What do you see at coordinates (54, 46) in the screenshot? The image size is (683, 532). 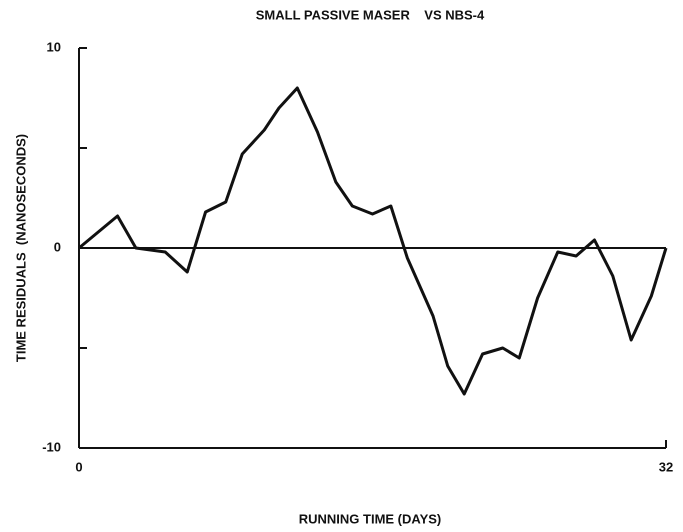 I see `y-tick-label: 10` at bounding box center [54, 46].